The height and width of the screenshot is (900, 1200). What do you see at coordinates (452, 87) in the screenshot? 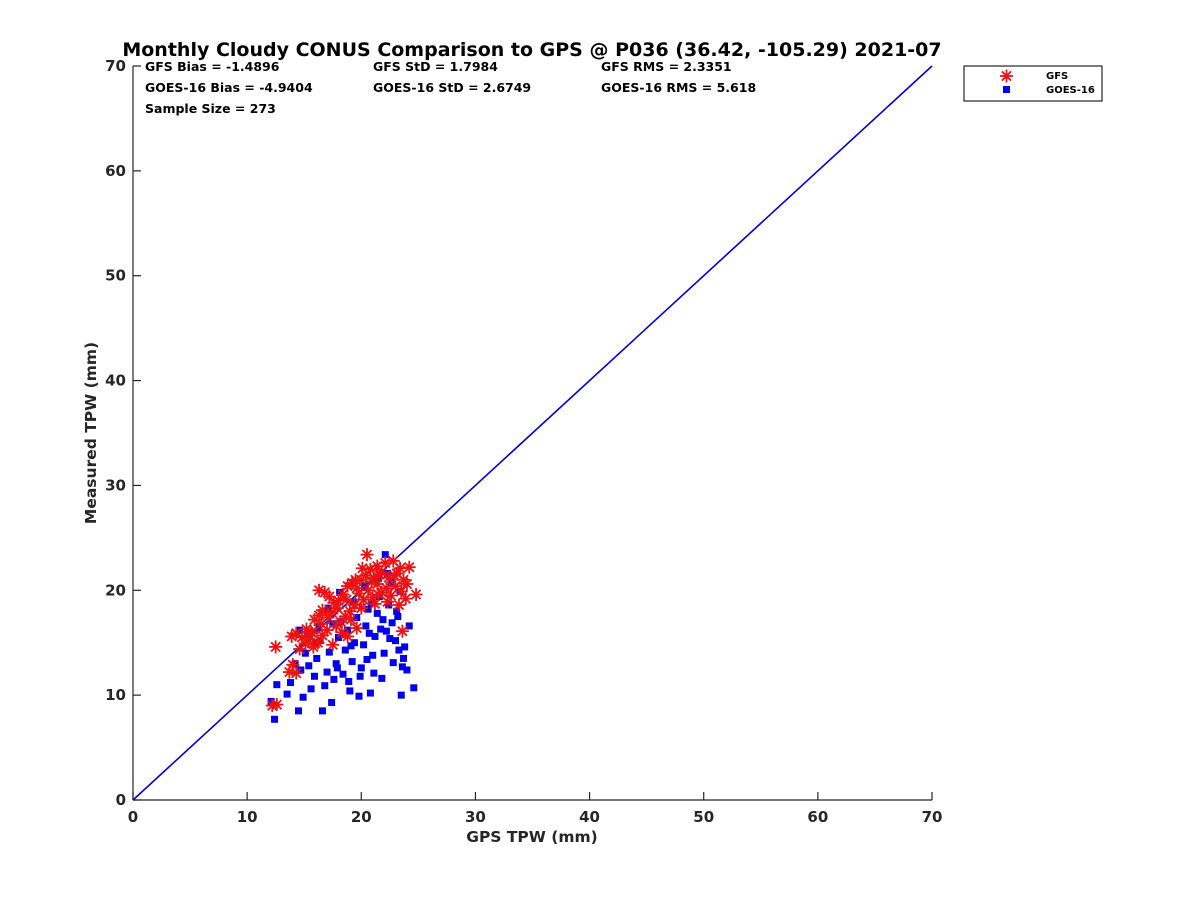
I see `stat-goes-std: GOES-16 StD = 2.6749` at bounding box center [452, 87].